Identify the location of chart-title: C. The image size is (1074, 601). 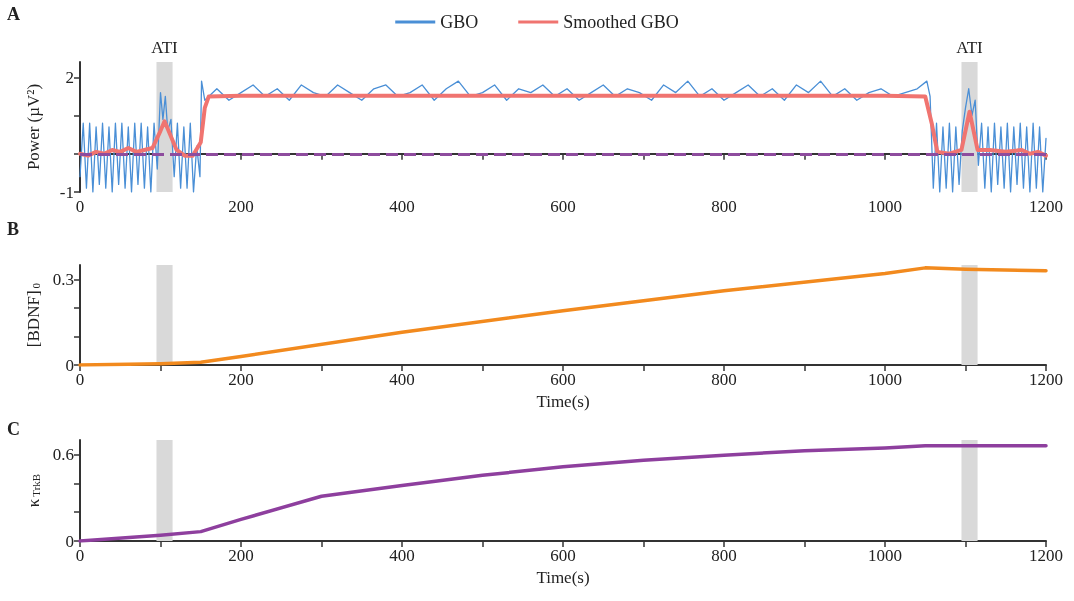
(13, 429).